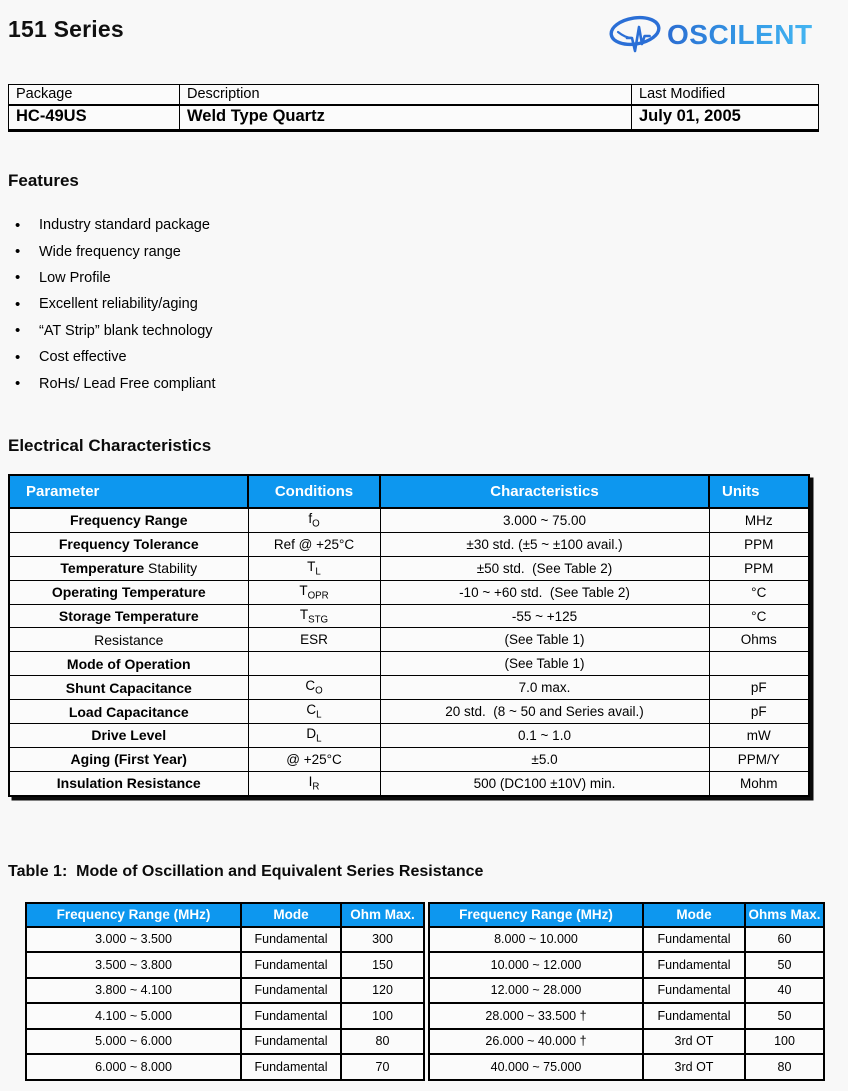 The width and height of the screenshot is (848, 1091). Describe the element at coordinates (409, 664) in the screenshot. I see `table-row: Mode of Operation (See Table 1)` at that location.